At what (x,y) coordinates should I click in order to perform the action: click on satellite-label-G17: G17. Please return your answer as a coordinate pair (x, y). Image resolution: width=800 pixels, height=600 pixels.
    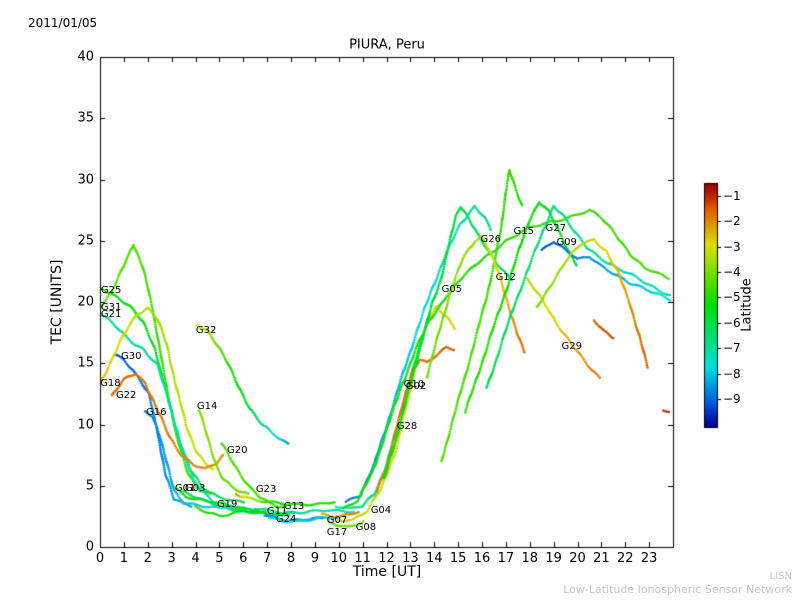
    Looking at the image, I should click on (337, 532).